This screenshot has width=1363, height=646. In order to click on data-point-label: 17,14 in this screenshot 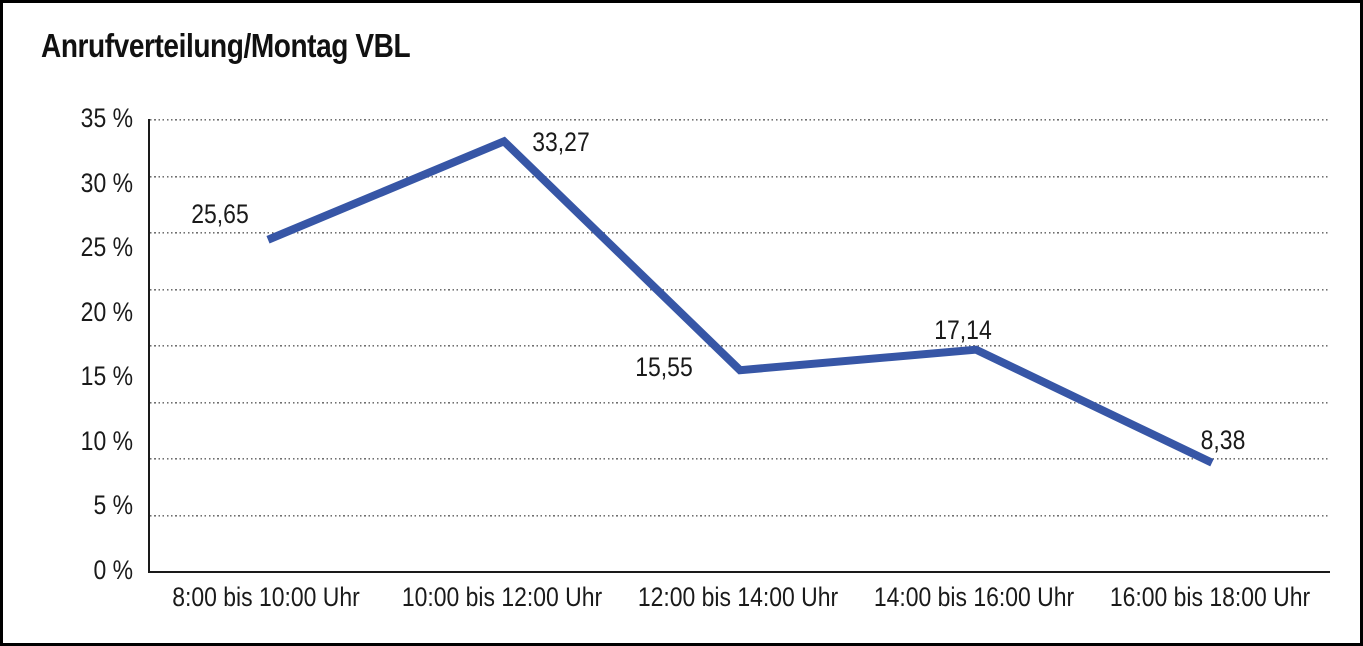, I will do `click(963, 329)`.